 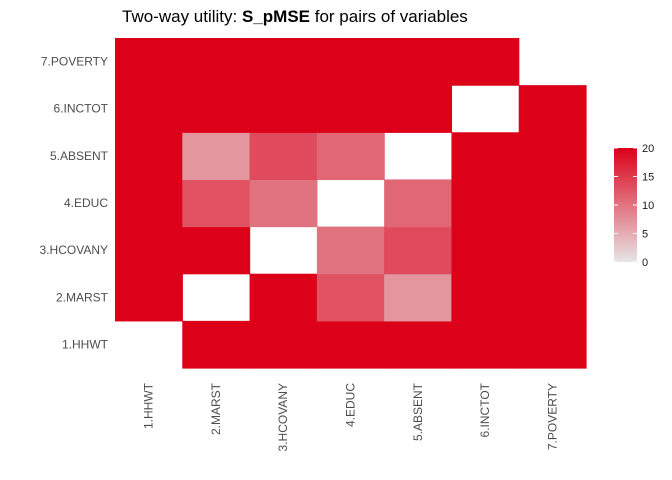 What do you see at coordinates (81, 109) in the screenshot?
I see `y-tick-label: 6.INCTOT` at bounding box center [81, 109].